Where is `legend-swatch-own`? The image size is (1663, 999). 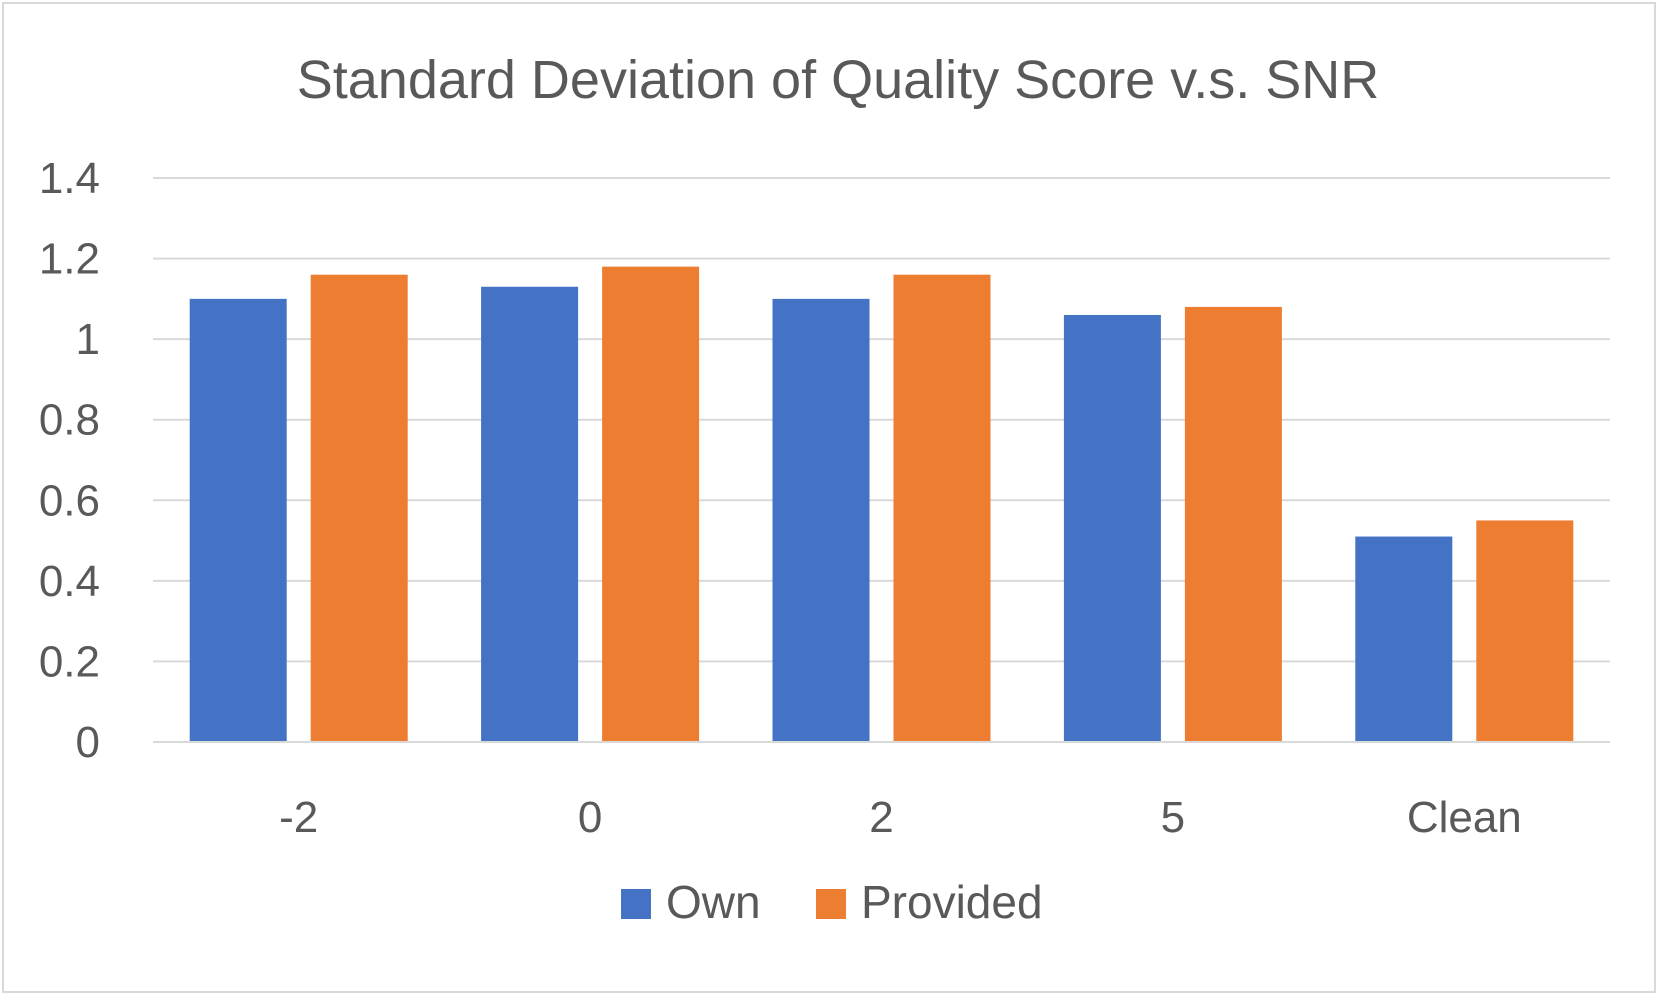 legend-swatch-own is located at coordinates (636, 904).